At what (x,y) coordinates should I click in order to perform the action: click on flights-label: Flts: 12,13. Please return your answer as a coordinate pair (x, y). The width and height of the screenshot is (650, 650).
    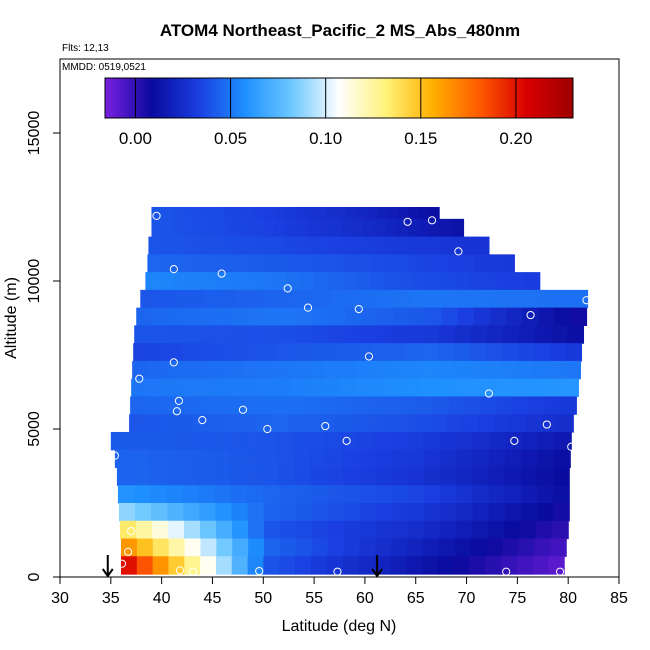
    Looking at the image, I should click on (85, 48).